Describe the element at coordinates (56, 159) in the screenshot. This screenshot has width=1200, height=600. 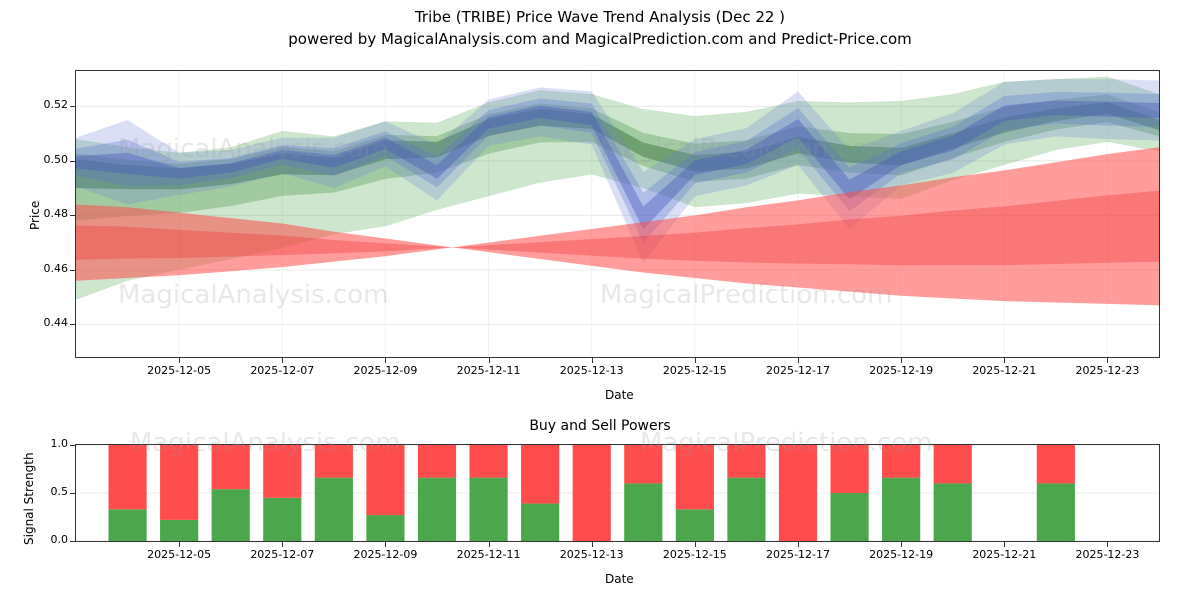
I see `y-tick-label: 0.50` at that location.